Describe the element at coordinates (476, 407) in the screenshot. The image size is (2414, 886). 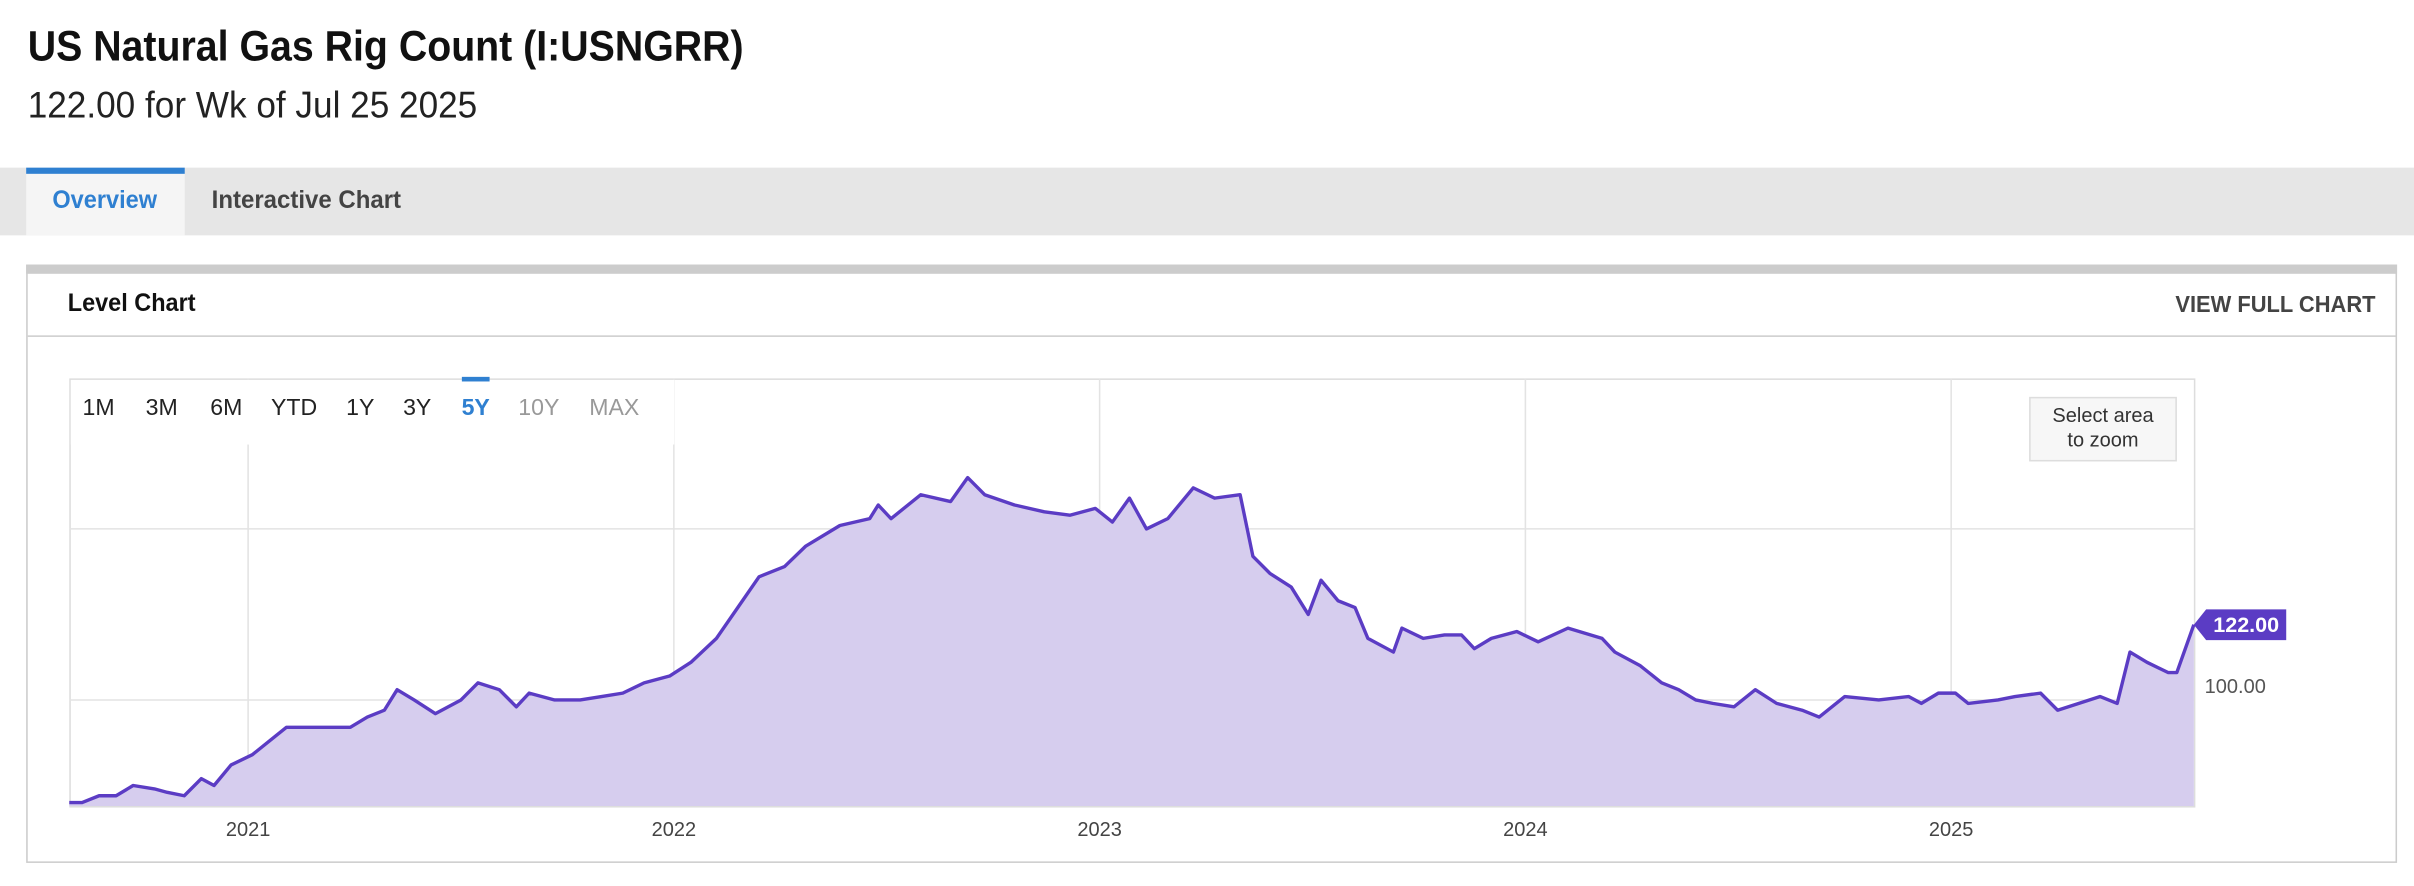
I see `range-button: 5Y` at that location.